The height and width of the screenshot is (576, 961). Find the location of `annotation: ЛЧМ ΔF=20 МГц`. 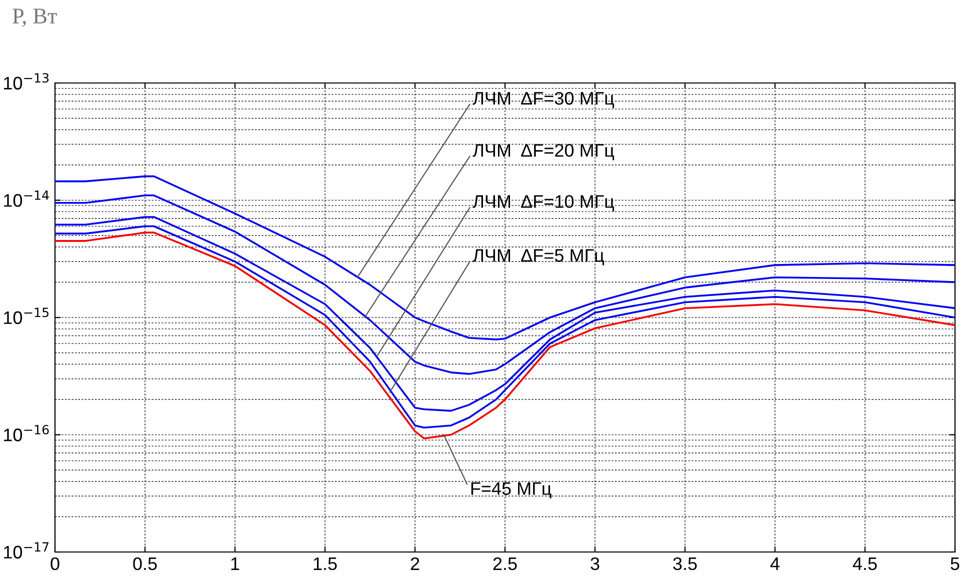

annotation: ЛЧМ ΔF=20 МГц is located at coordinates (543, 152).